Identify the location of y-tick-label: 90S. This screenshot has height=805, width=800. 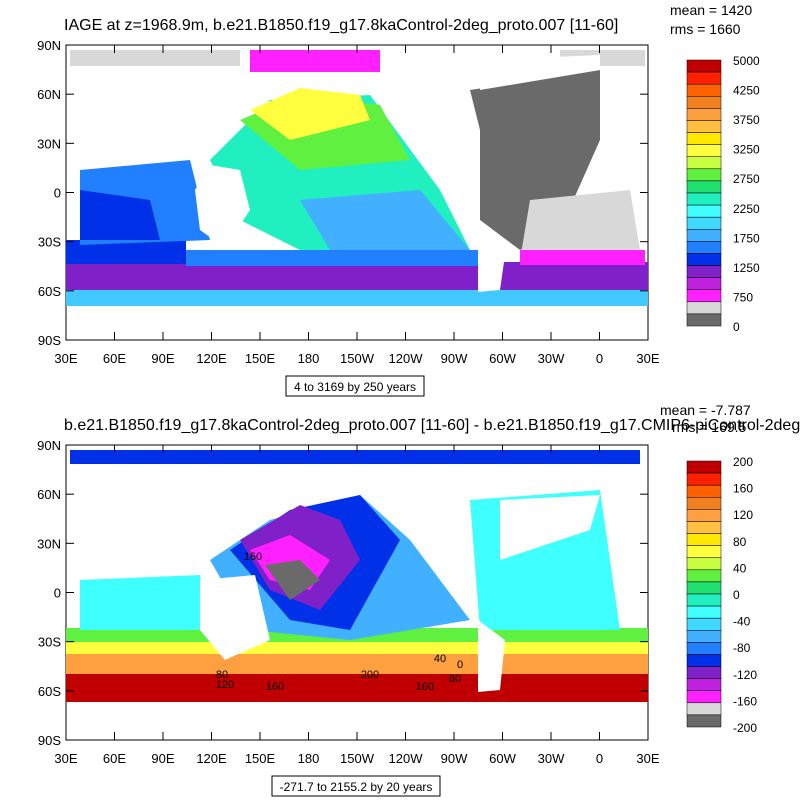
(49, 340).